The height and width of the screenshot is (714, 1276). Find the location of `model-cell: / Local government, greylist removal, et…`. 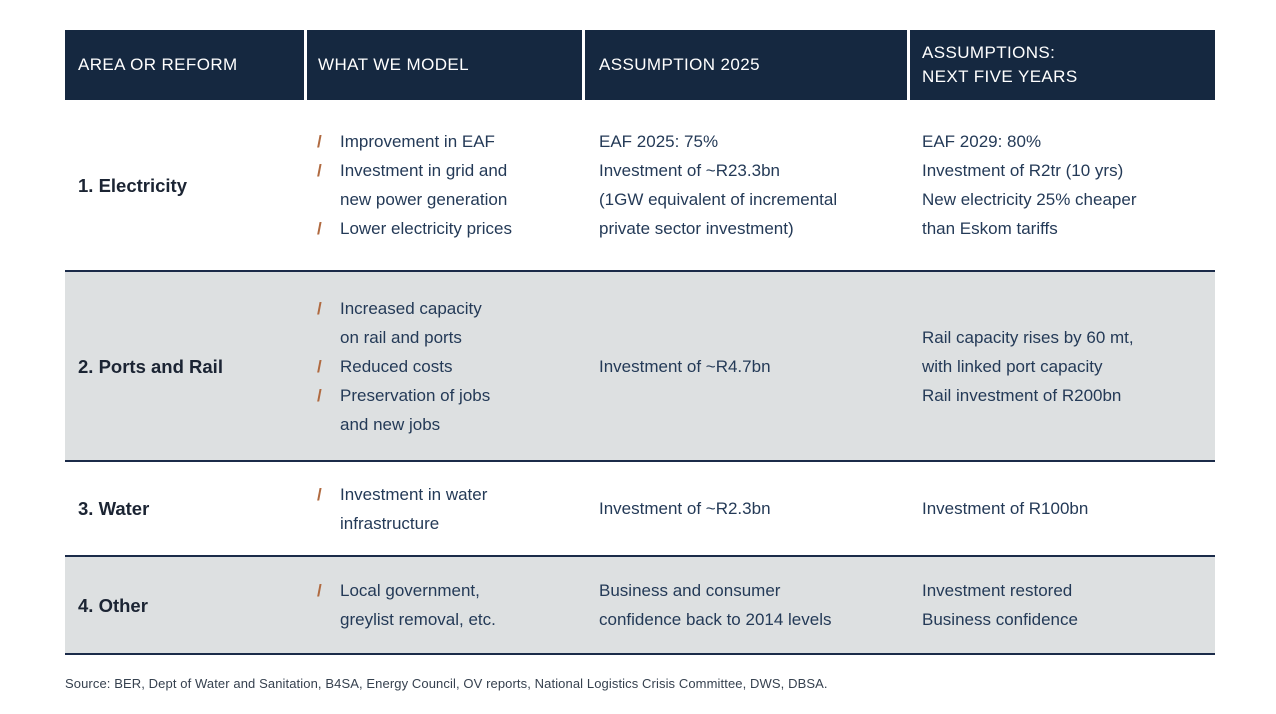

model-cell: / Local government, greylist removal, et… is located at coordinates (446, 605).